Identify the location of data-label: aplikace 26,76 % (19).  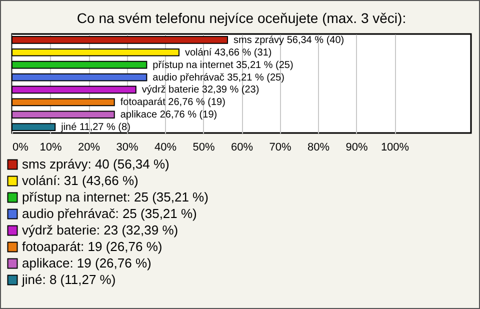
(169, 115).